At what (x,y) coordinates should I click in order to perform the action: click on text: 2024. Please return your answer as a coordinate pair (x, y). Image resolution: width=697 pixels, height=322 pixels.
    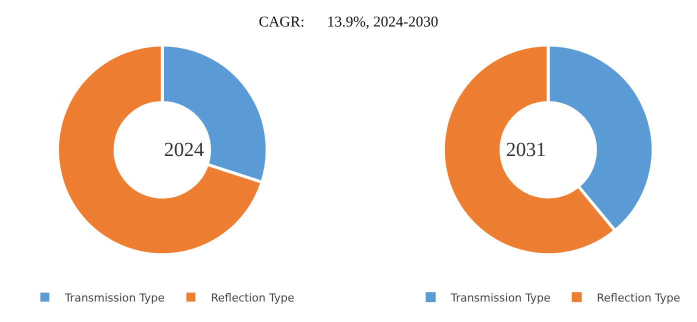
    Looking at the image, I should click on (184, 150).